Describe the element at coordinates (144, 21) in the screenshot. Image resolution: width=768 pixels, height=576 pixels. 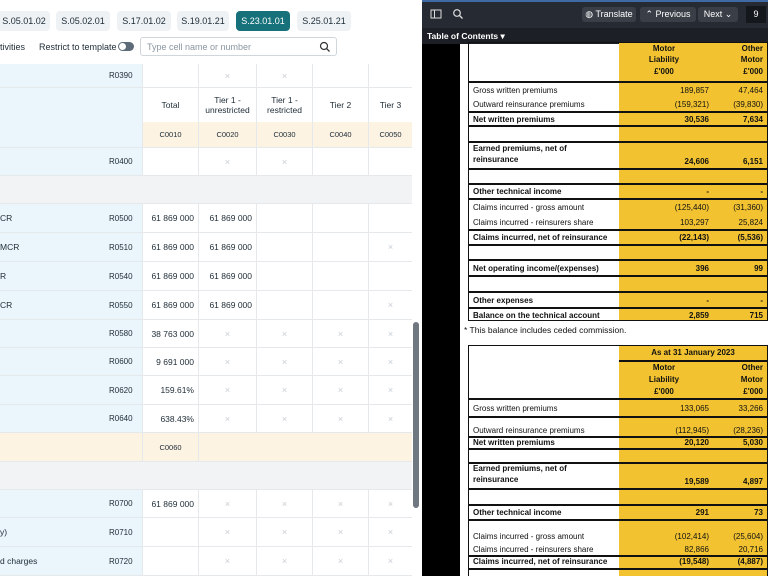
I see `tab-s170102: S.17.01.02` at that location.